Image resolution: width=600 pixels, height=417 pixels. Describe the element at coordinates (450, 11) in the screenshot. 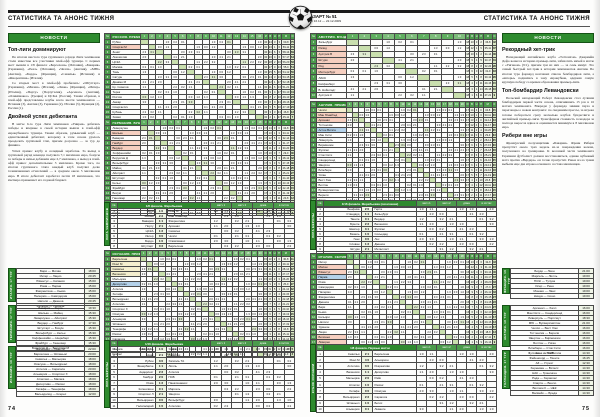

I see `top-rule-right-page` at that location.